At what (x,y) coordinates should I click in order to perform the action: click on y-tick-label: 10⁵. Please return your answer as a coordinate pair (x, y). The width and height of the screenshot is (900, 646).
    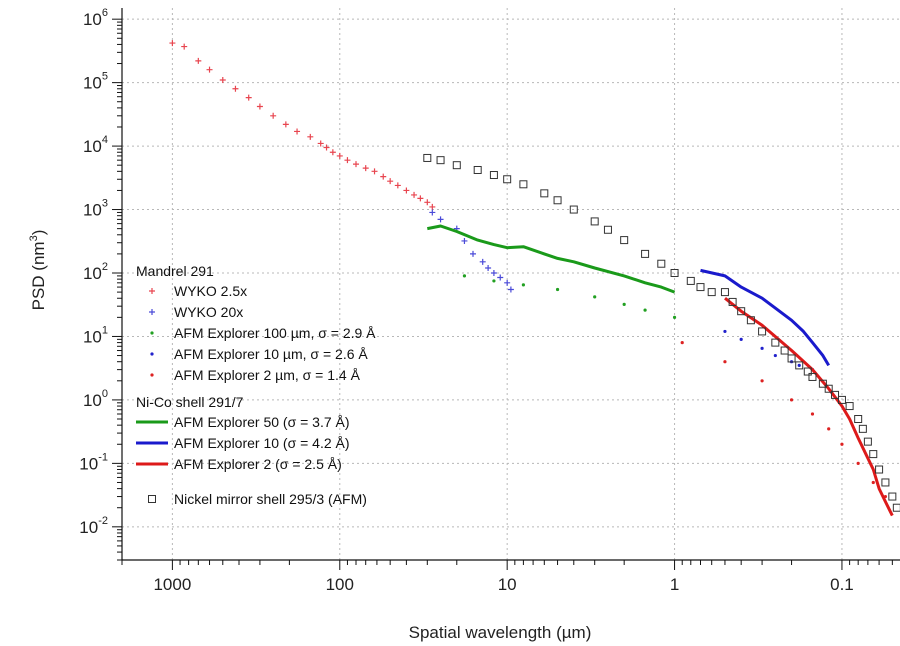
    Looking at the image, I should click on (95, 82).